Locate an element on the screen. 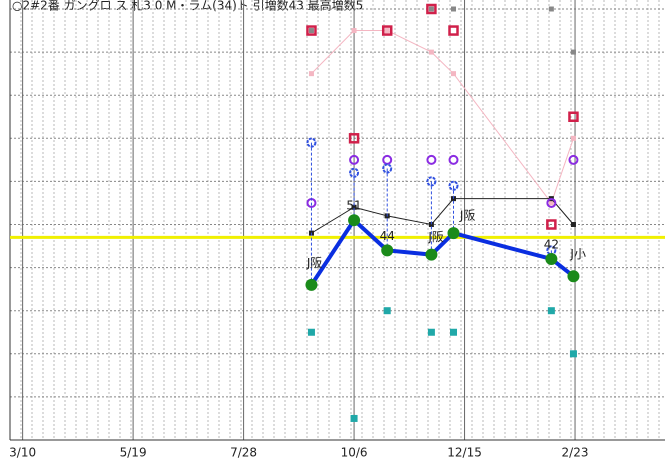  x-tick-label: 5/19 is located at coordinates (133, 453).